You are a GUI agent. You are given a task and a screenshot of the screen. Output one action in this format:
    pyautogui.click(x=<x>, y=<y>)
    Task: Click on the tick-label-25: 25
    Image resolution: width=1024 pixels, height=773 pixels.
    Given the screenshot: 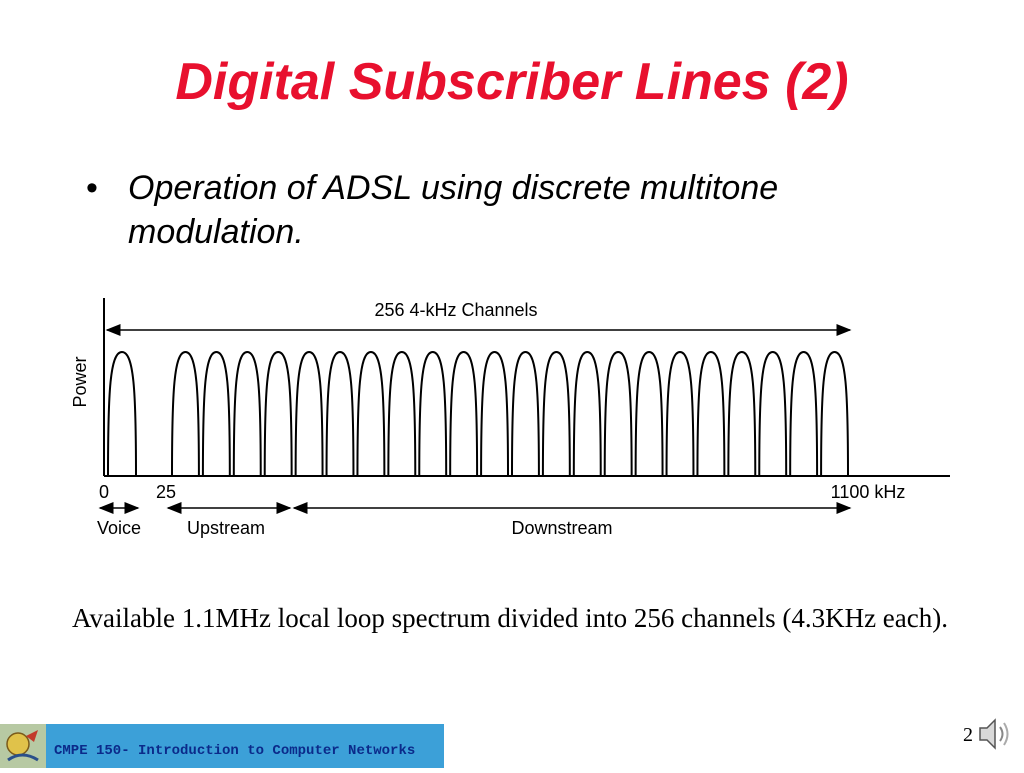 What is the action you would take?
    pyautogui.click(x=166, y=492)
    